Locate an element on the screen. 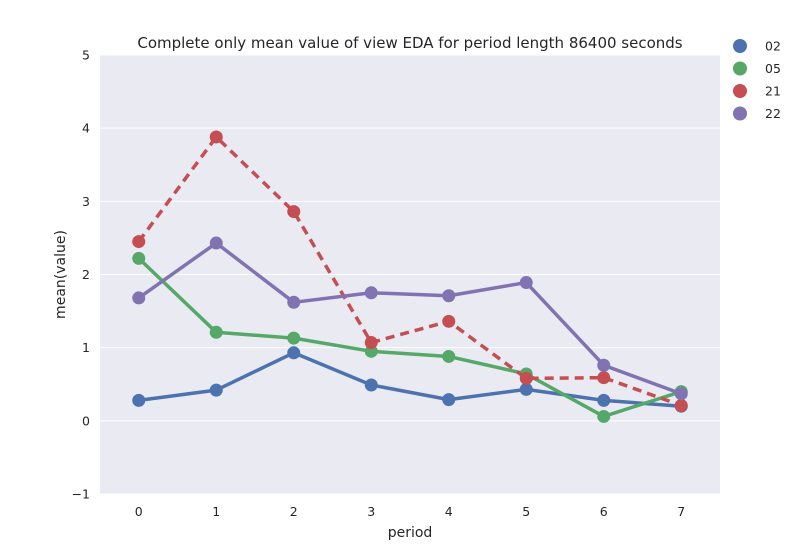  legend-item-22: 22 is located at coordinates (757, 113).